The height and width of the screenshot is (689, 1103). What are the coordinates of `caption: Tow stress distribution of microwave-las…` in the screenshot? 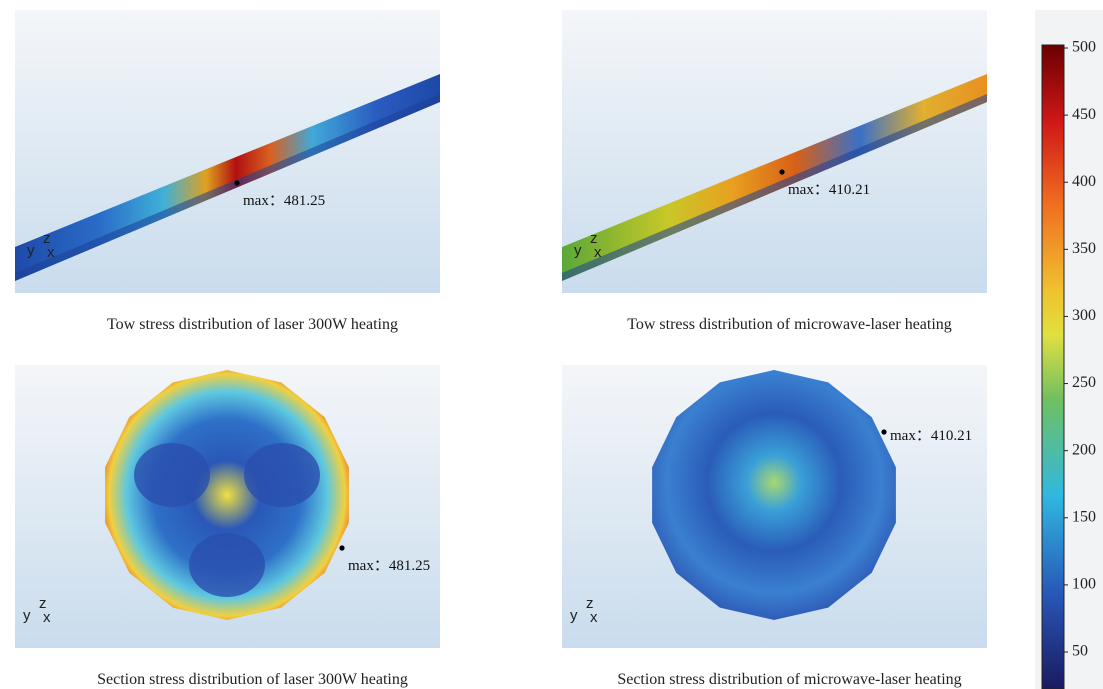 It's located at (789, 324).